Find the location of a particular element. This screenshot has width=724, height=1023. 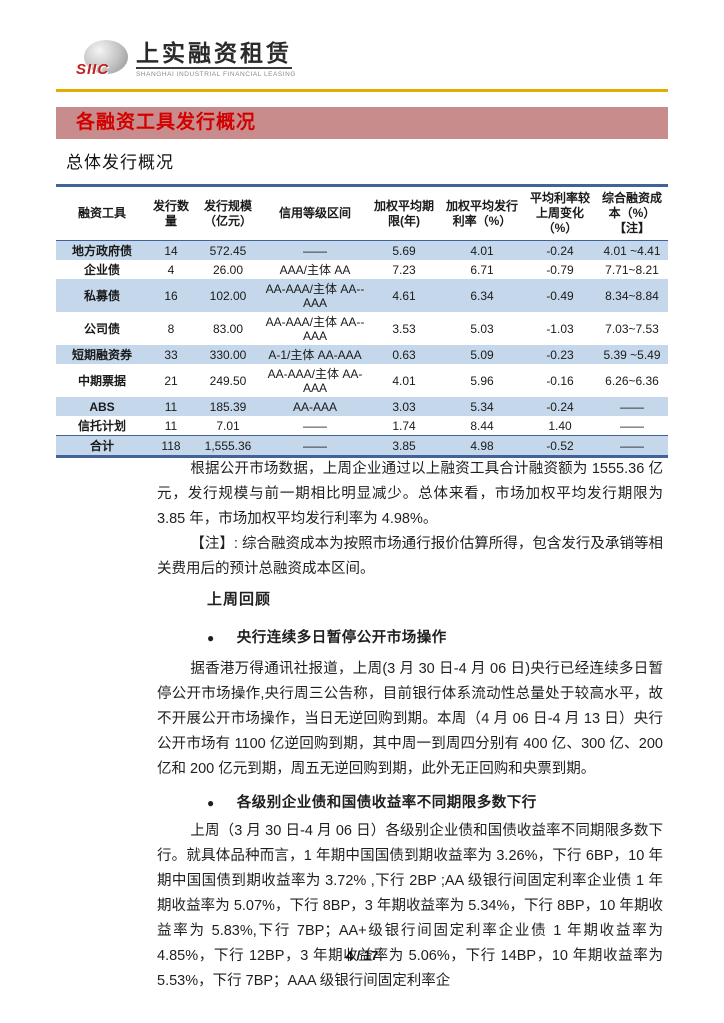

bullet-1-title: 央行连续多日暂停公开市场操作 is located at coordinates (341, 638).